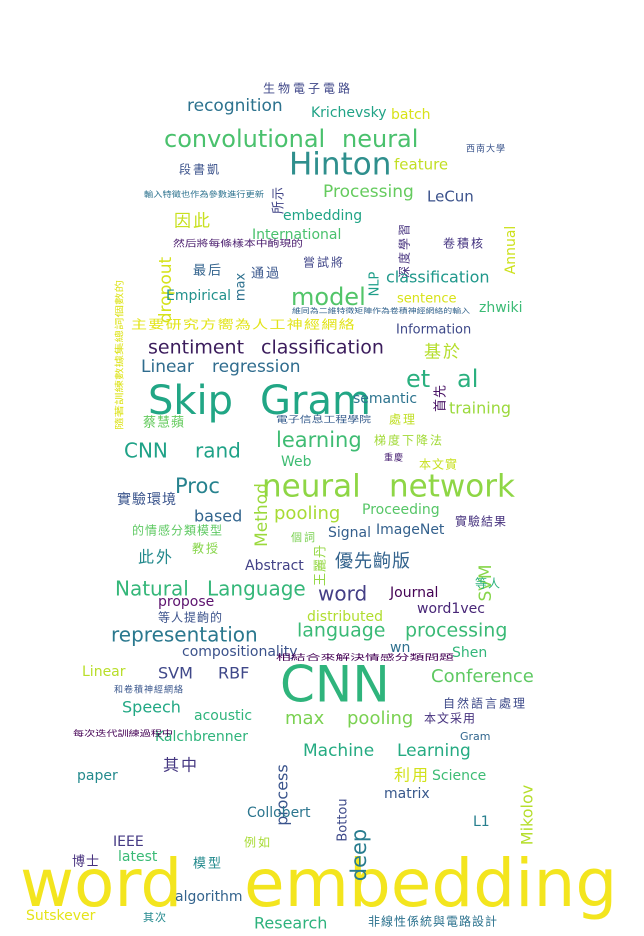  Describe the element at coordinates (486, 582) in the screenshot. I see `cloud-word-svm-46: SVM` at that location.